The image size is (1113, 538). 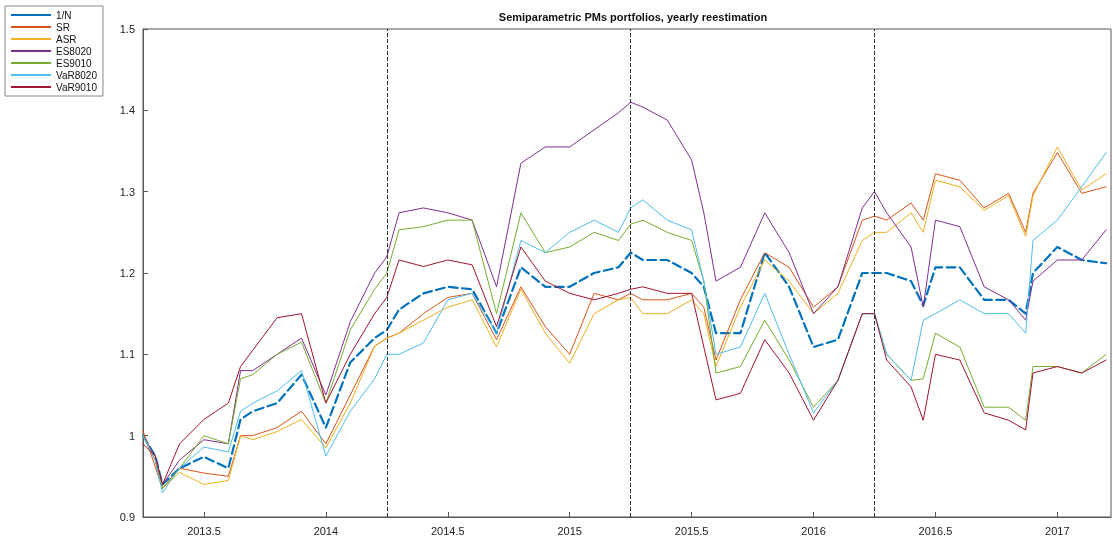 What do you see at coordinates (127, 29) in the screenshot?
I see `y-tick-label: 1.5` at bounding box center [127, 29].